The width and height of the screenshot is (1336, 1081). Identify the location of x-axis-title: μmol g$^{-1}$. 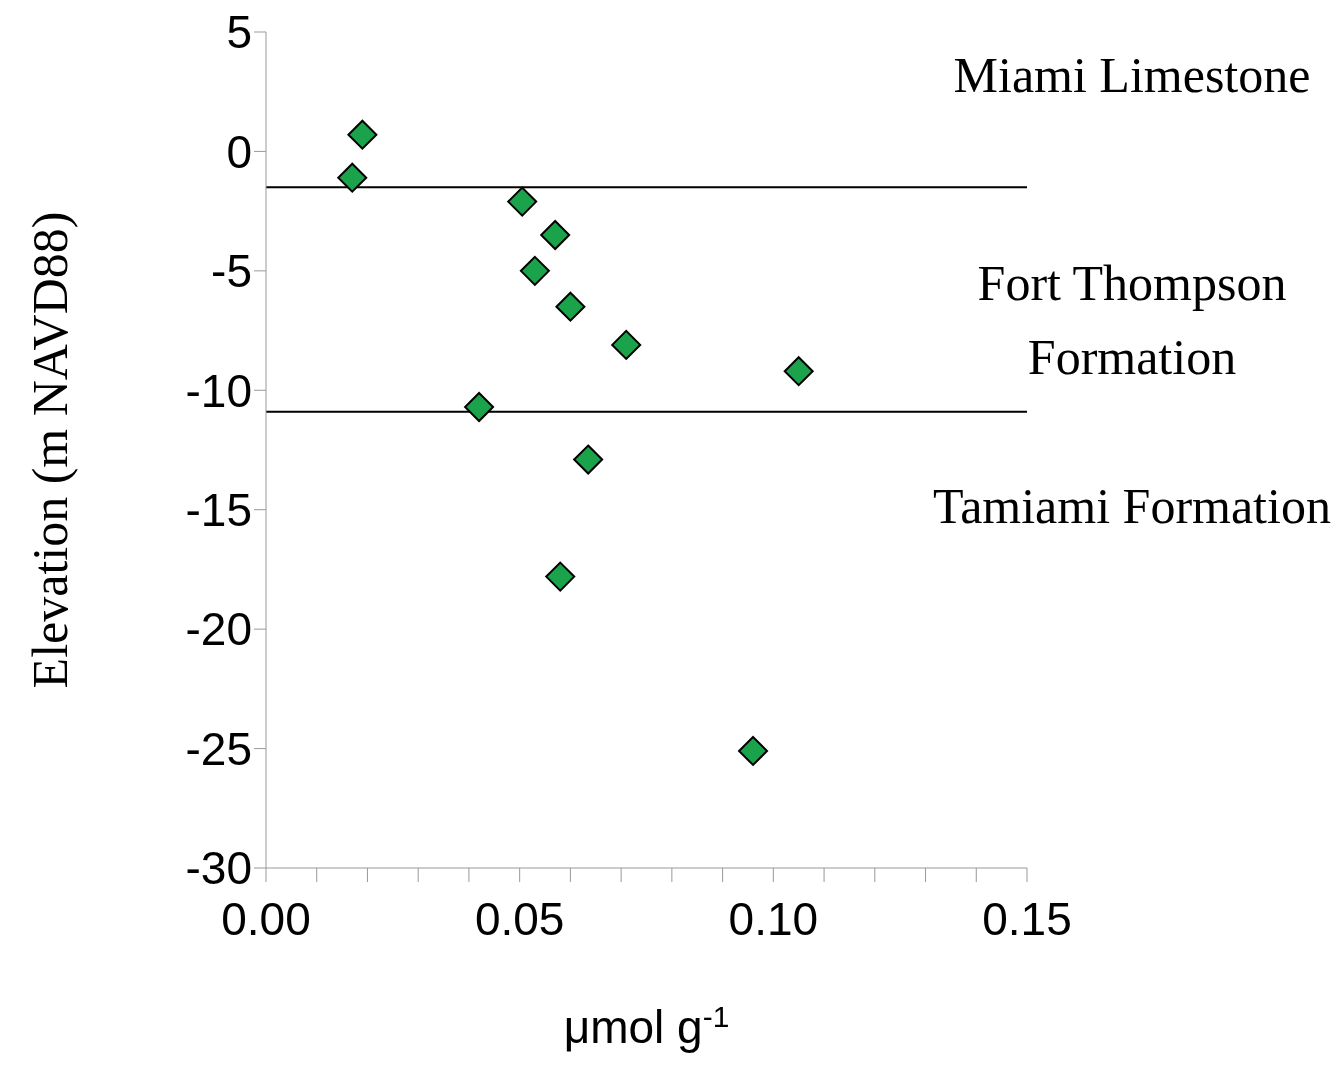
(646, 1026).